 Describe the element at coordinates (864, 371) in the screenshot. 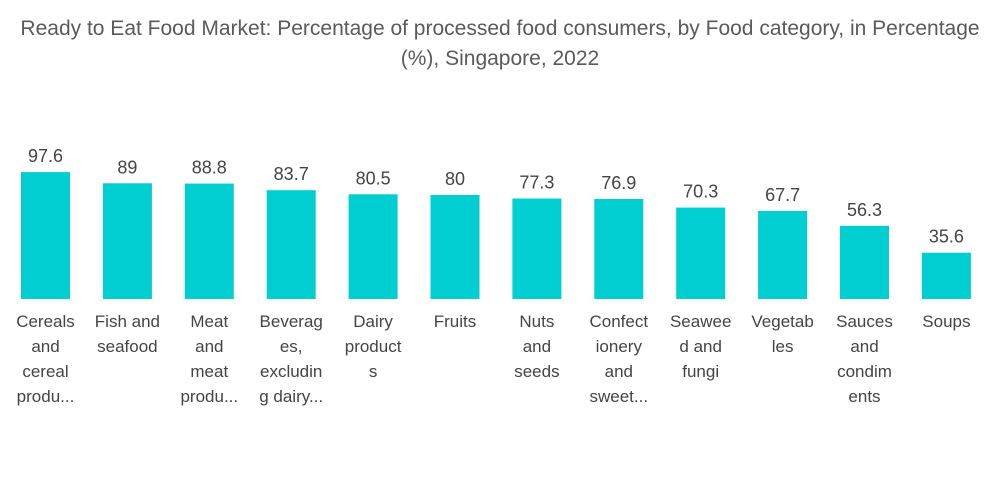

I see `category-label-10-line-2: condim` at that location.